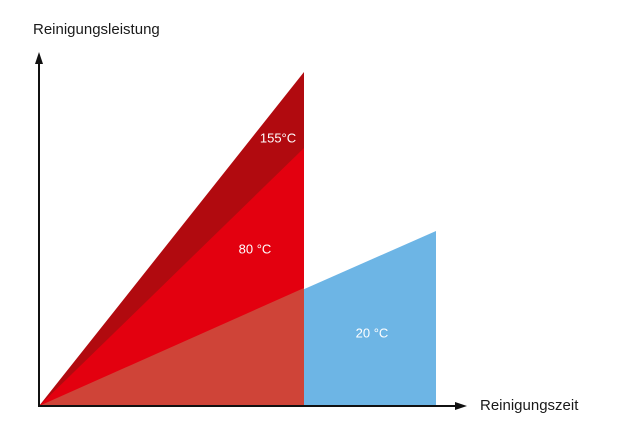 The width and height of the screenshot is (620, 437). Describe the element at coordinates (372, 333) in the screenshot. I see `label-20c: 20 °C` at that location.